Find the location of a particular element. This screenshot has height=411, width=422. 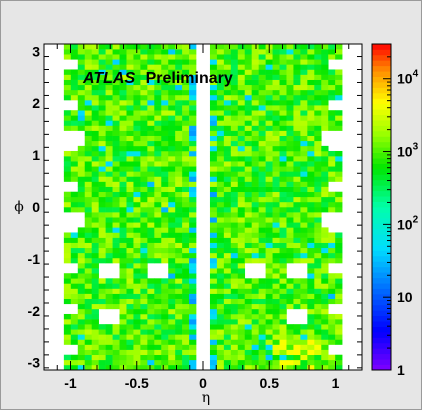

color-scale-segment is located at coordinates (381, 242).